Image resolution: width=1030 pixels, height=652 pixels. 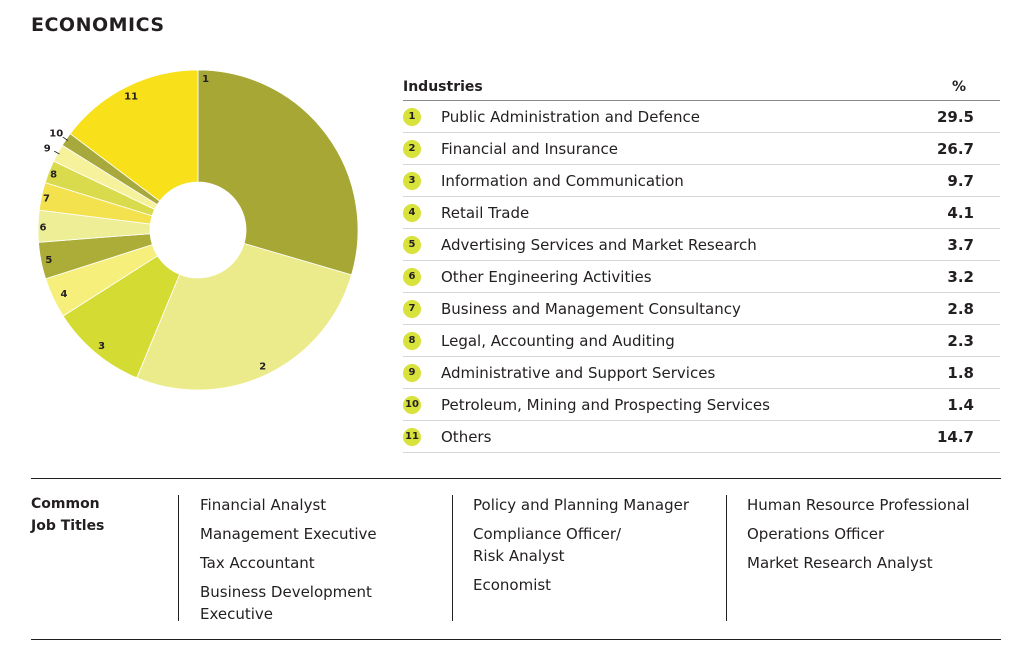 What do you see at coordinates (47, 148) in the screenshot?
I see `slice-label-9: 9` at bounding box center [47, 148].